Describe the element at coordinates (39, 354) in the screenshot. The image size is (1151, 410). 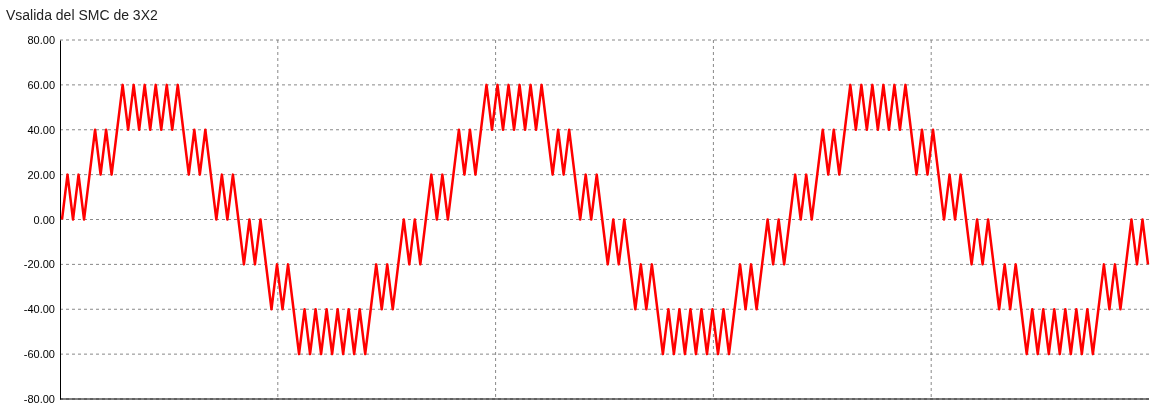
I see `y-tick-label: -60.00` at that location.